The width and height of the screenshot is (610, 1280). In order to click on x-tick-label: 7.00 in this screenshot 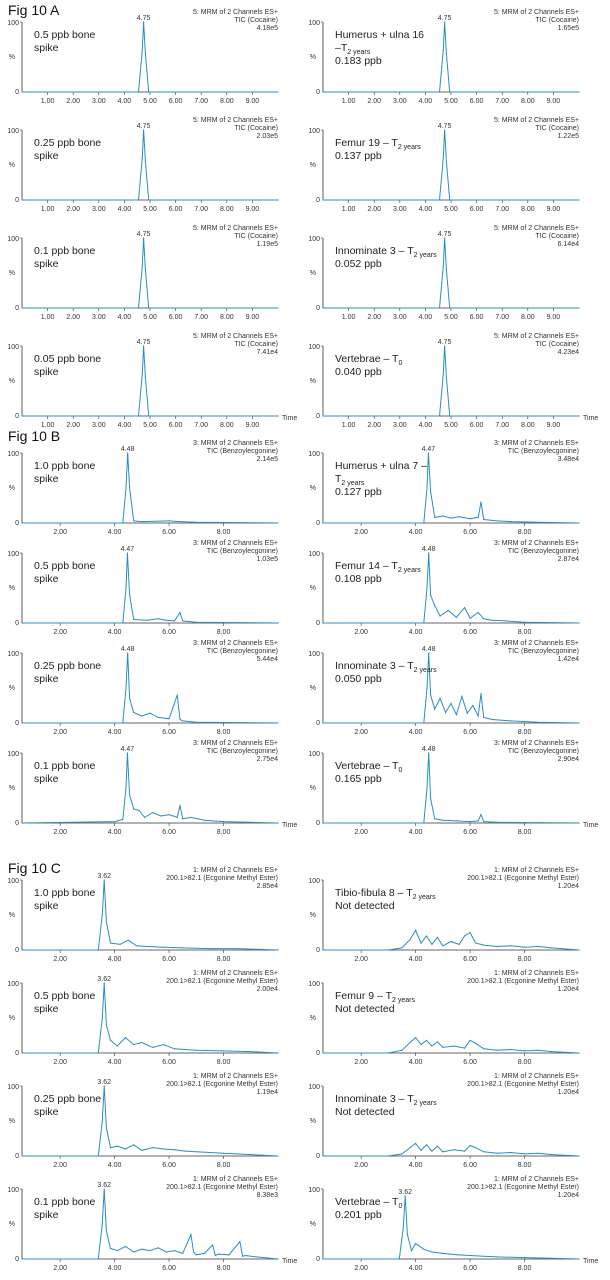, I will do `click(502, 425)`.